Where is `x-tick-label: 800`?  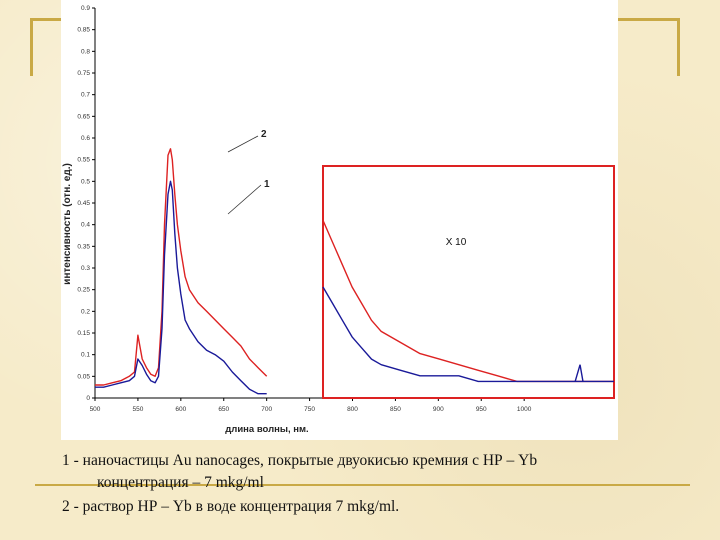 x-tick-label: 800 is located at coordinates (352, 409).